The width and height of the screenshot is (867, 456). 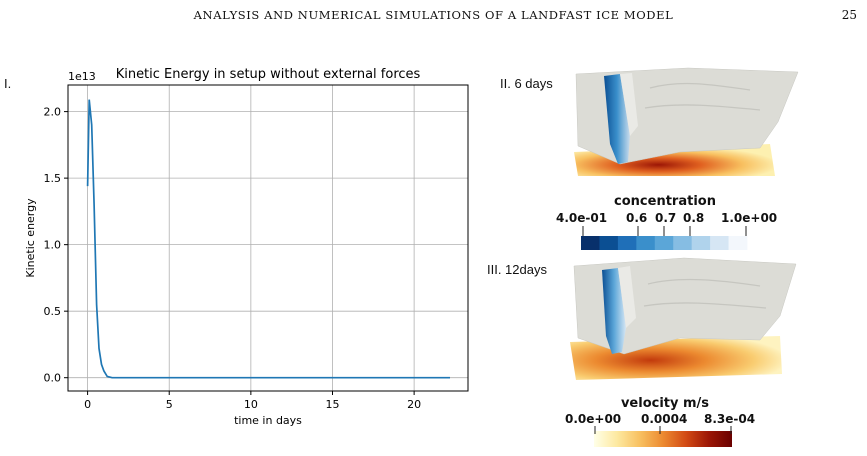 I want to click on x-tick-label: 5, so click(x=169, y=404).